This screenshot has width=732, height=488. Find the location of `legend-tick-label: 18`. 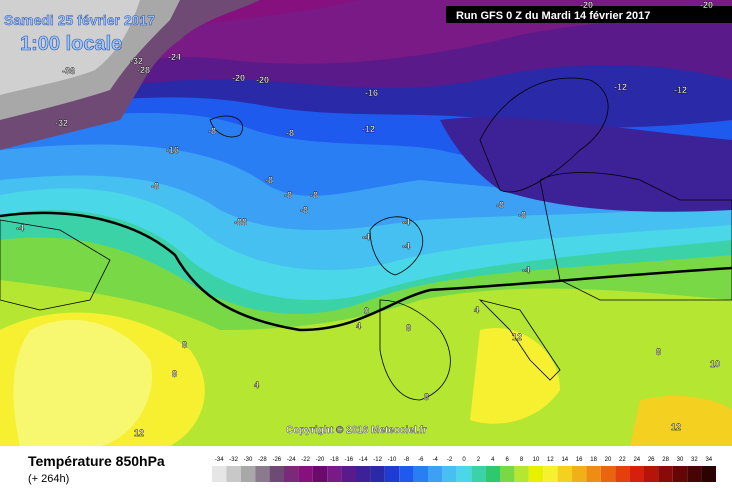

legend-tick-label: 18 is located at coordinates (593, 460).